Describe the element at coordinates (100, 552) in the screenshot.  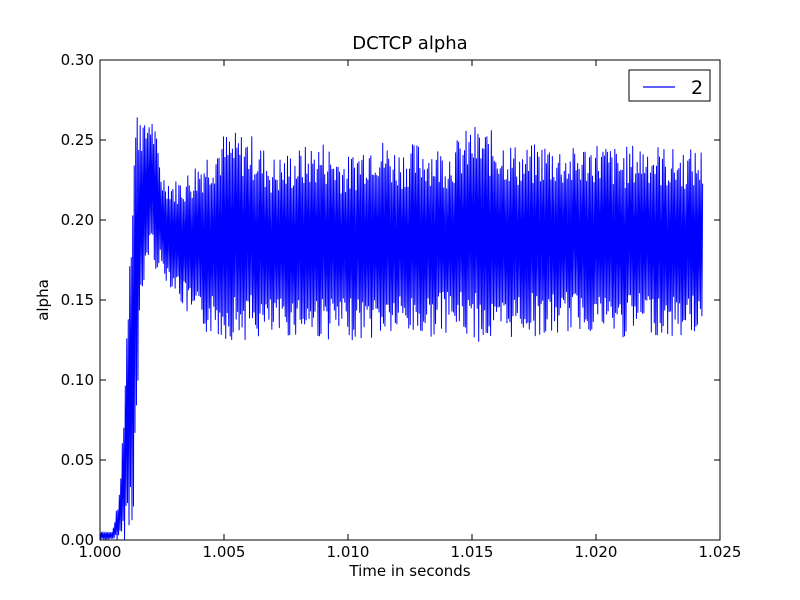
I see `x-tick-label: 1.000` at that location.